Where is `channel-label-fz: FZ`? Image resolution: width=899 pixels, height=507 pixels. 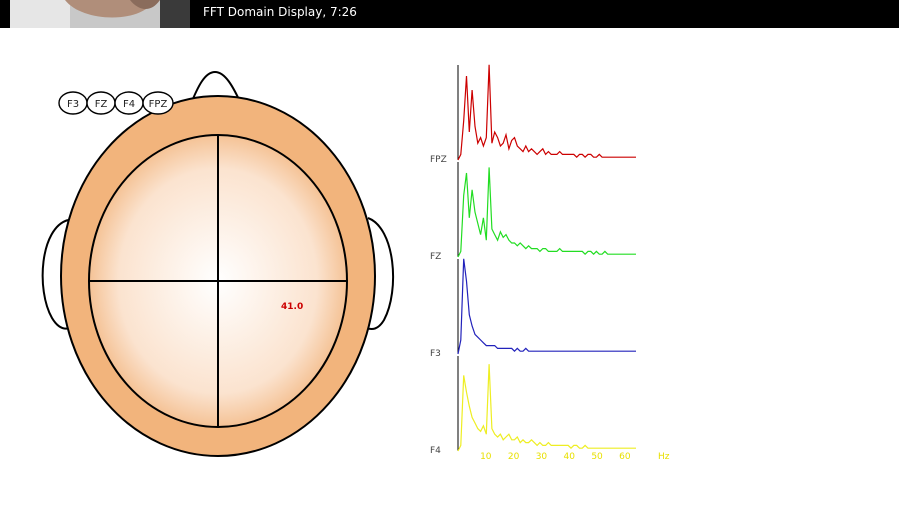
channel-label-fz: FZ is located at coordinates (435, 257).